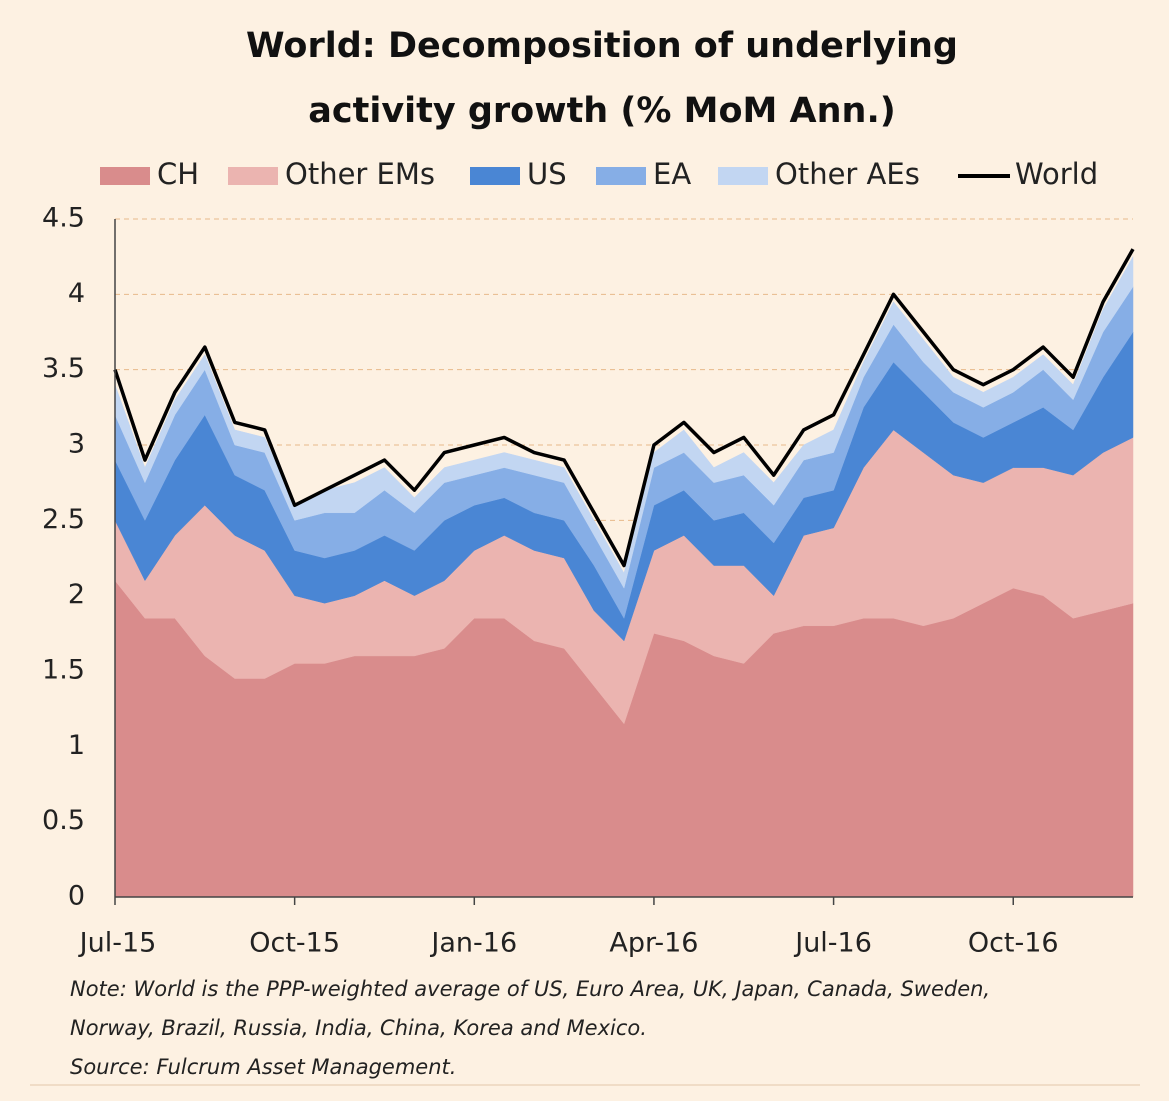 This screenshot has height=1101, width=1169. Describe the element at coordinates (672, 174) in the screenshot. I see `legend-label: EA` at that location.